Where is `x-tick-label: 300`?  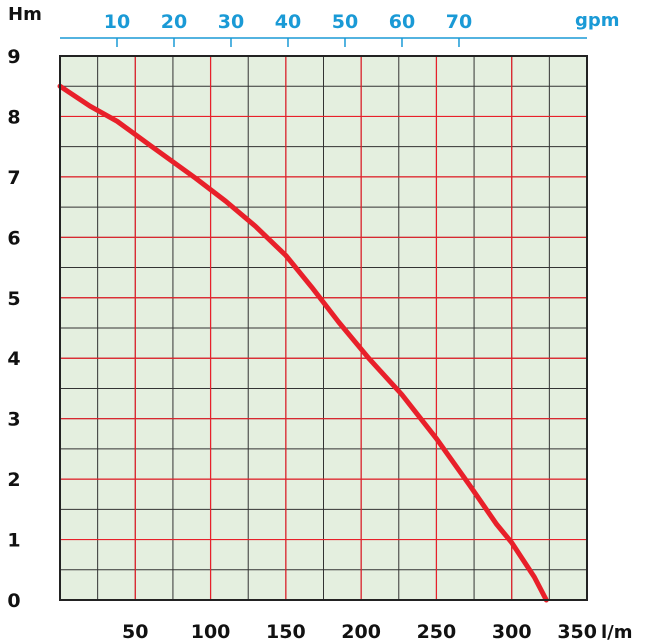 x-tick-label: 300 is located at coordinates (512, 632).